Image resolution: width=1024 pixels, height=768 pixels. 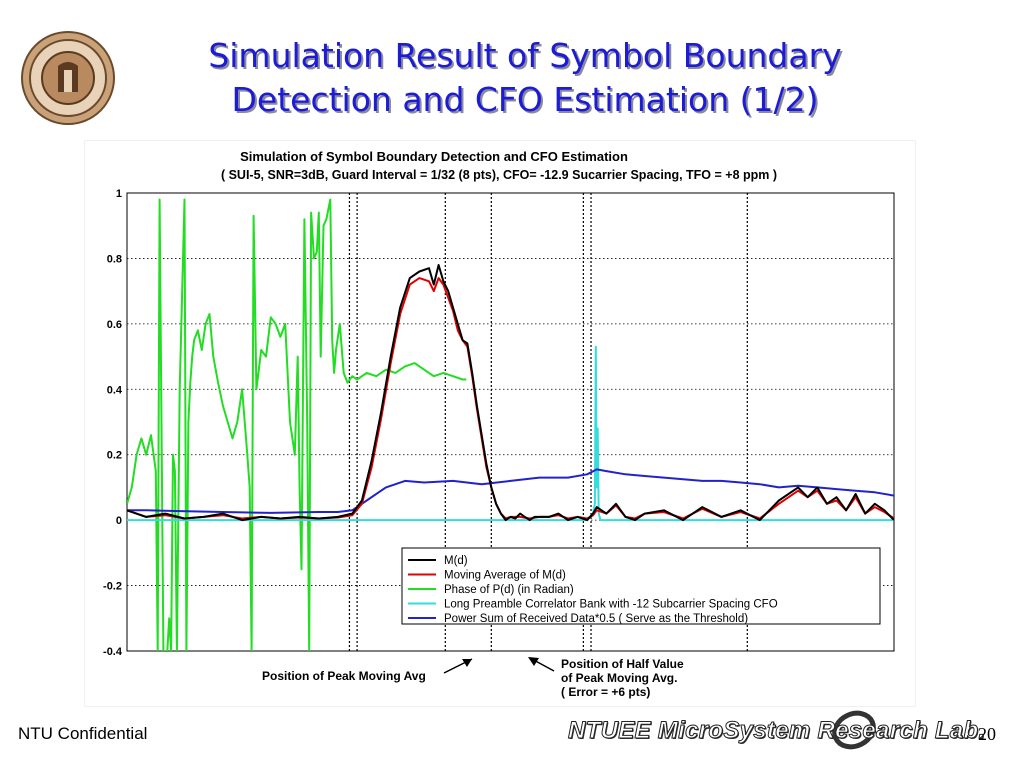 I want to click on annotation-half-arrowhead, so click(x=533, y=661).